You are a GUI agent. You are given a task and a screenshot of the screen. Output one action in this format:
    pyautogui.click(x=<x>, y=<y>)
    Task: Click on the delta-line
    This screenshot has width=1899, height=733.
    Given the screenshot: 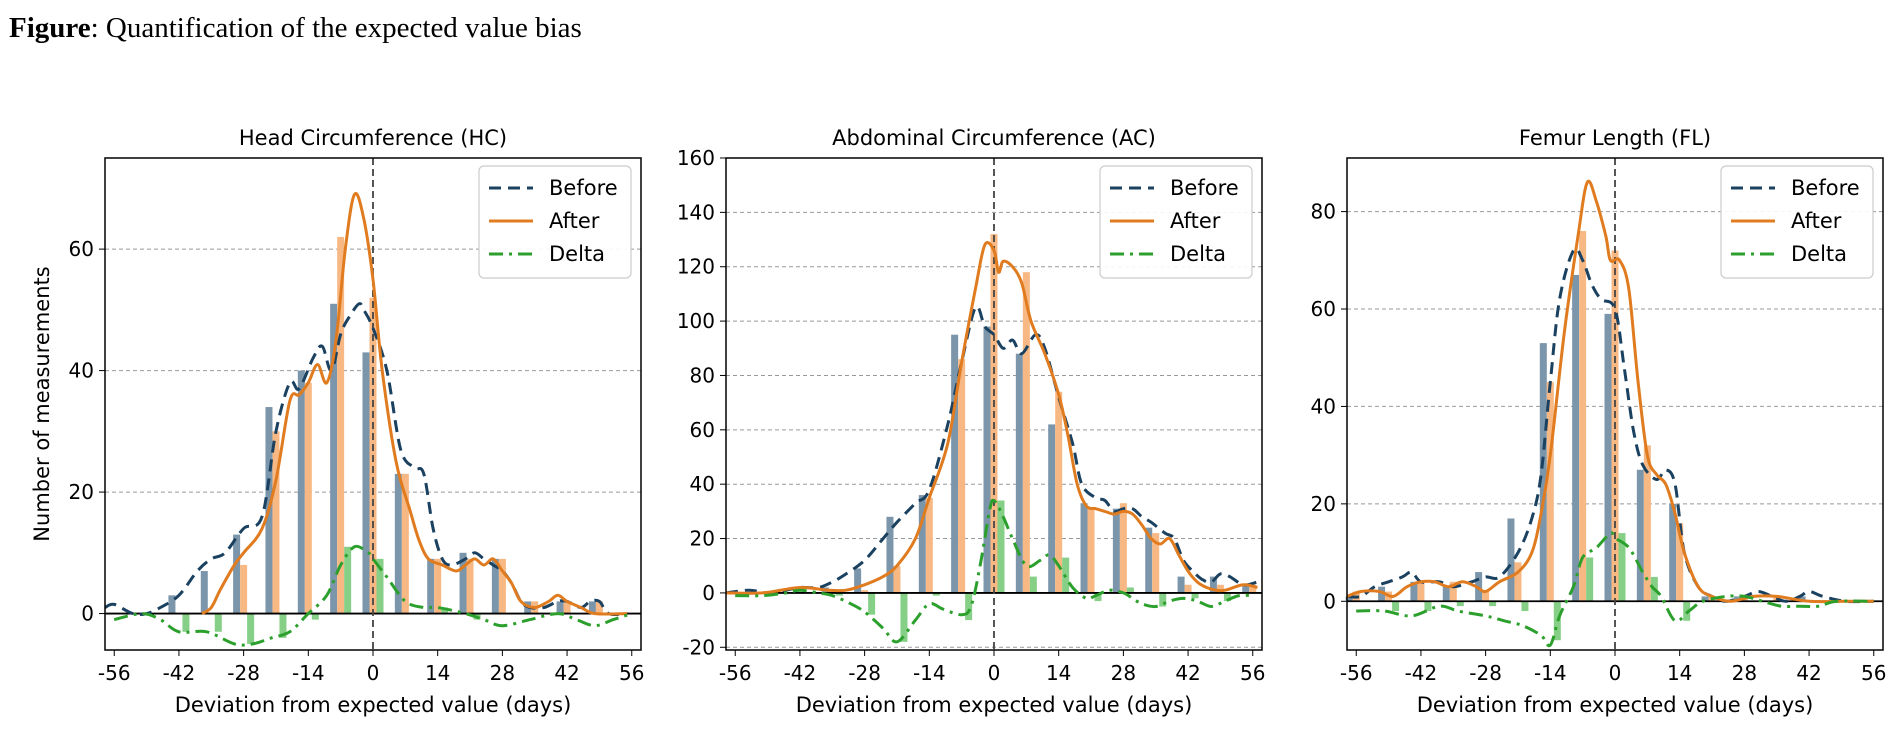 What is the action you would take?
    pyautogui.click(x=994, y=571)
    